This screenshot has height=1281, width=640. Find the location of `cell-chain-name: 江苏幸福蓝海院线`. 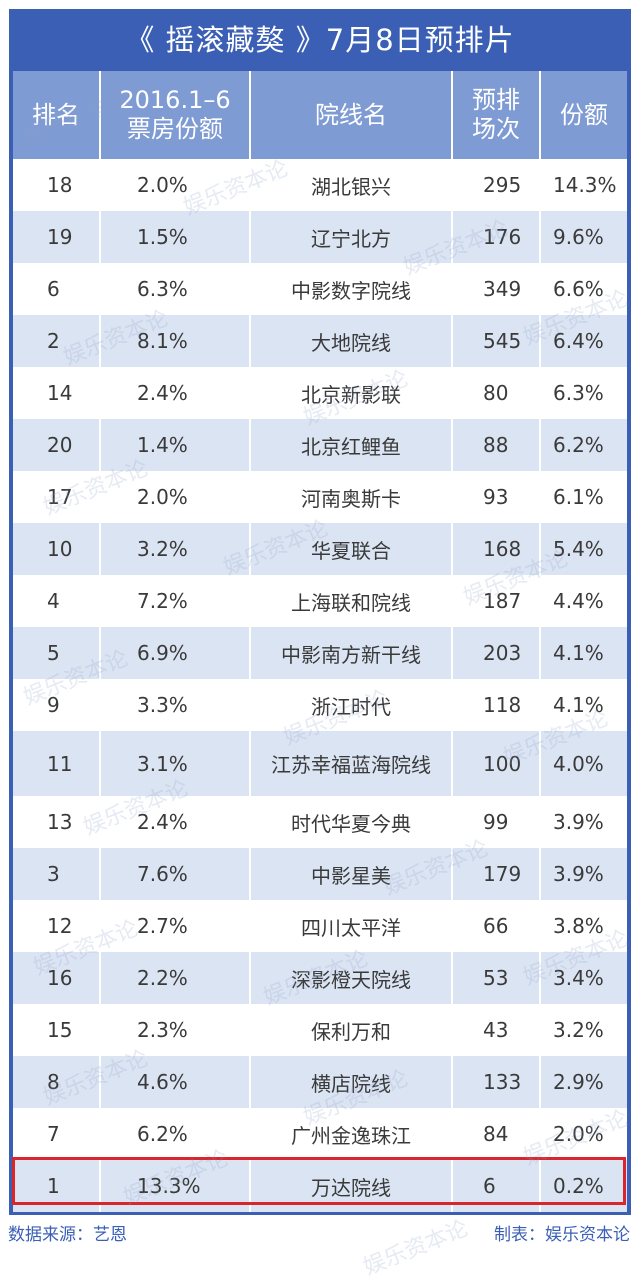

cell-chain-name: 江苏幸福蓝海院线 is located at coordinates (352, 763).